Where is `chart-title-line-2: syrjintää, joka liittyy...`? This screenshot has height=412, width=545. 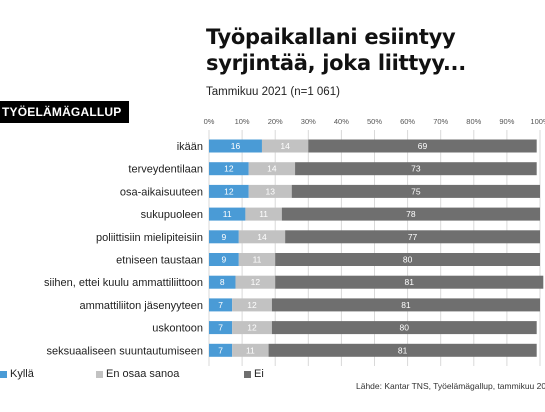 chart-title-line-2: syrjintää, joka liittyy... is located at coordinates (336, 63).